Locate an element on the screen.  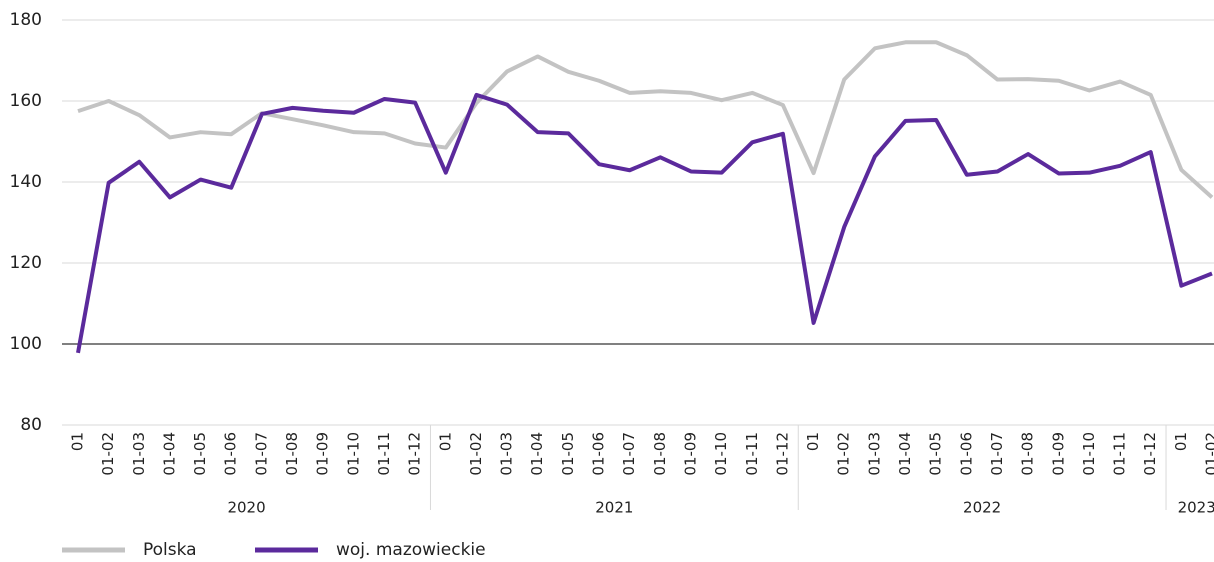
y-tick-label: 120 is located at coordinates (26, 263).